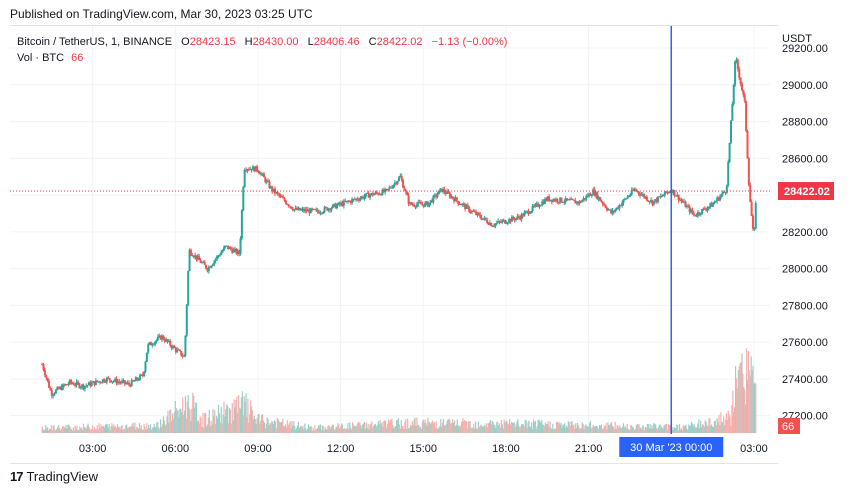 The width and height of the screenshot is (850, 494). I want to click on symbol-name: Bitcoin / TetherUS, 1, BINANCE, so click(95, 42).